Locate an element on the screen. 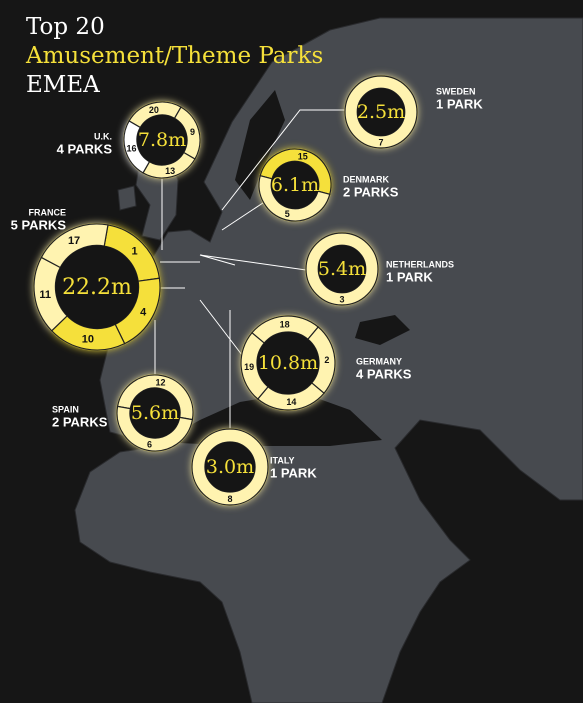 The image size is (583, 703). rank-label: 3 is located at coordinates (341, 299).